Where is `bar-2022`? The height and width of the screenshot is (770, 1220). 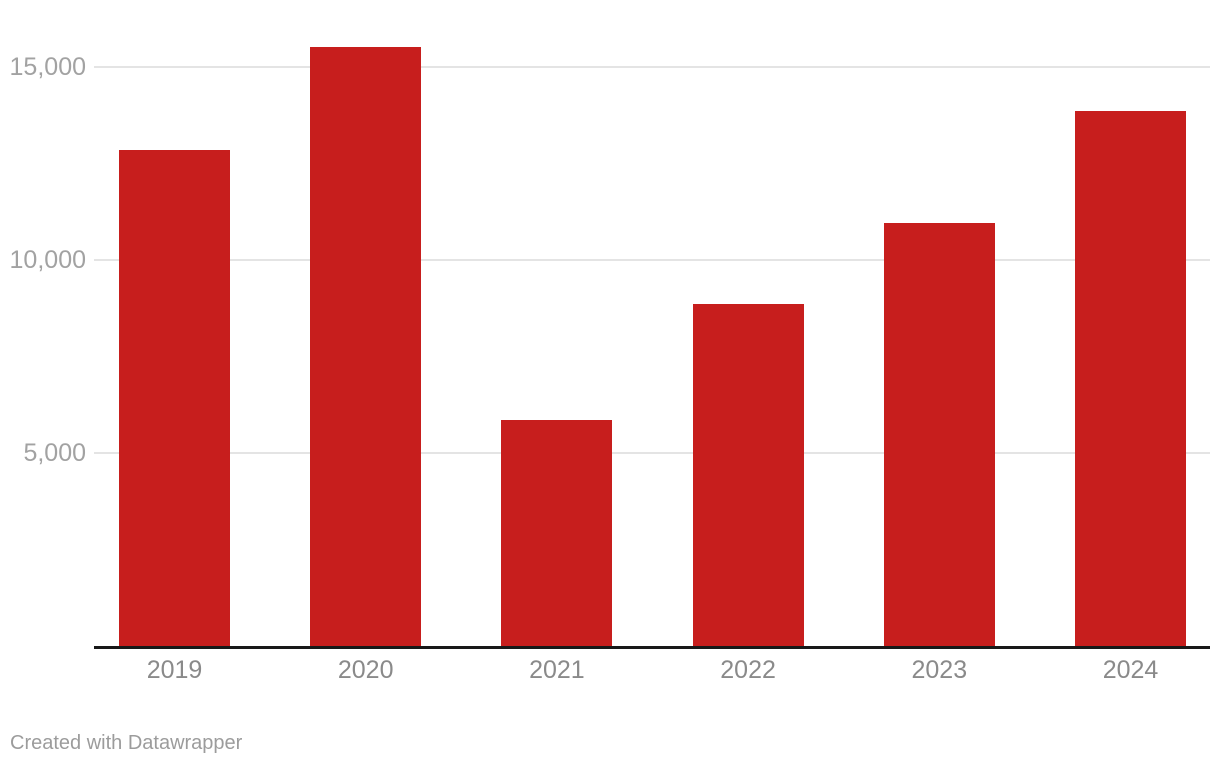 bar-2022 is located at coordinates (748, 475).